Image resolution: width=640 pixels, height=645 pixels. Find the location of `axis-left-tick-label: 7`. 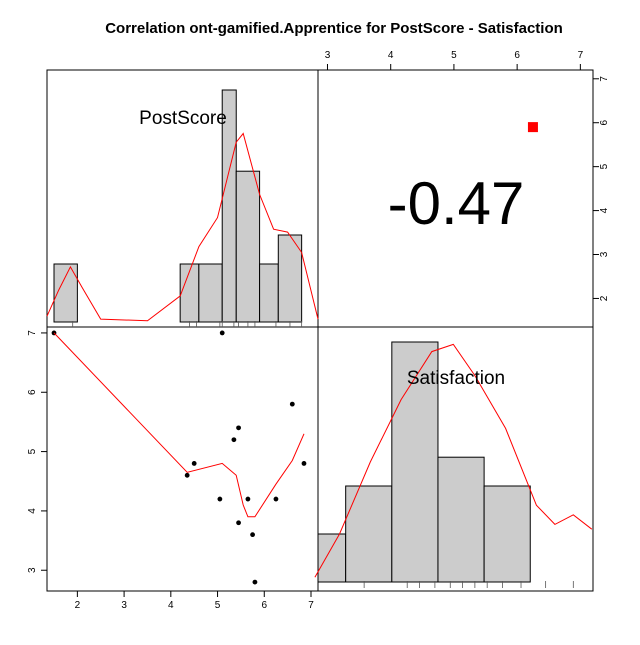

axis-left-tick-label: 7 is located at coordinates (32, 333).